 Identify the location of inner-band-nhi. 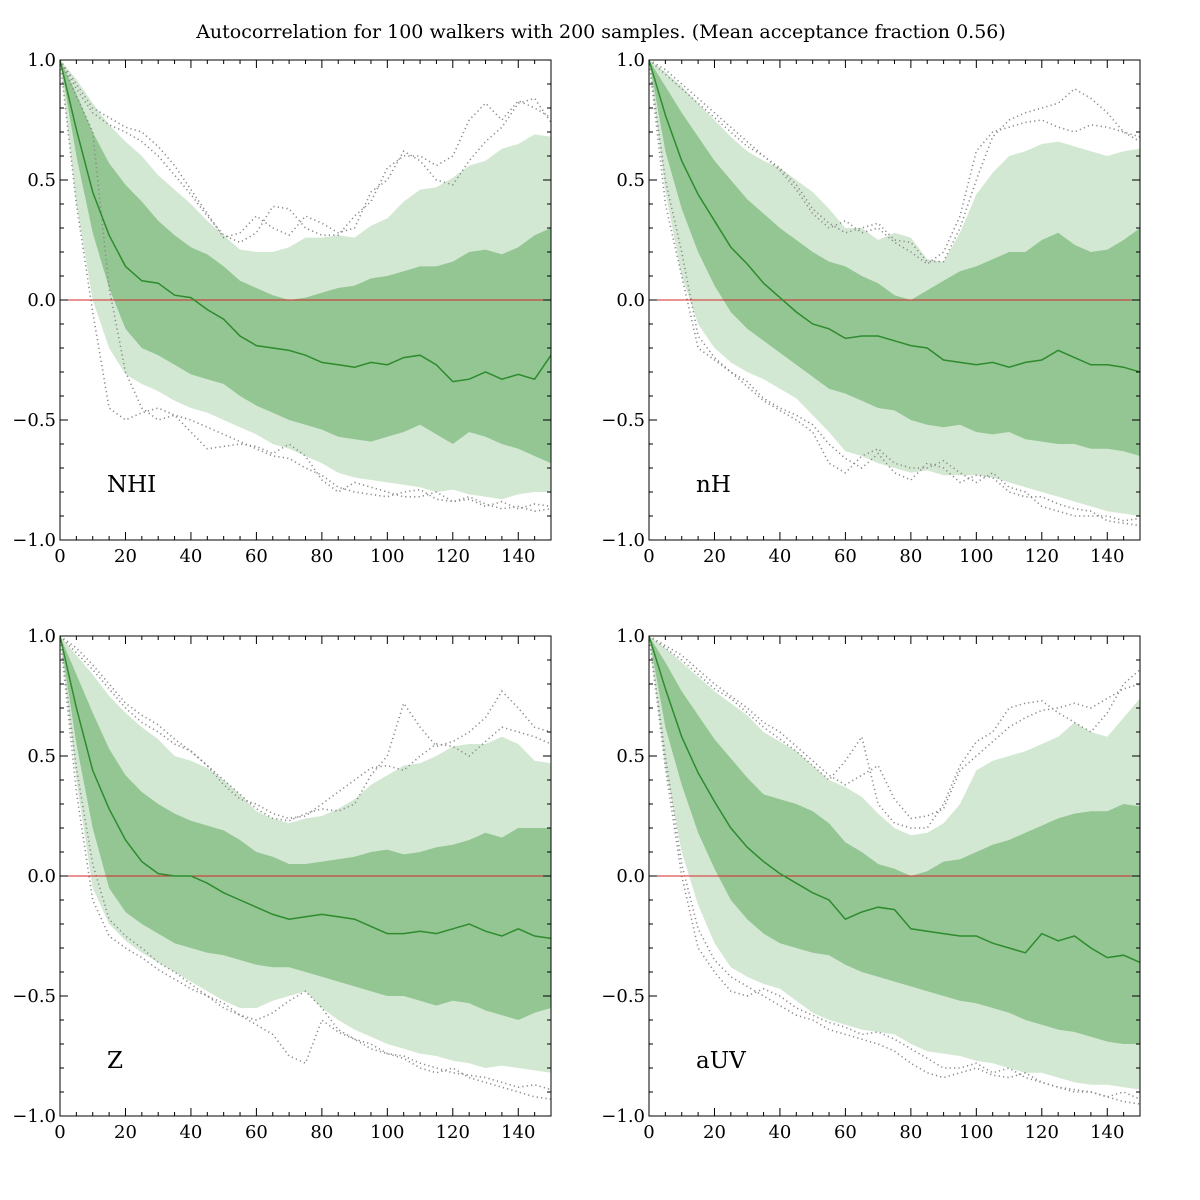
(305, 262).